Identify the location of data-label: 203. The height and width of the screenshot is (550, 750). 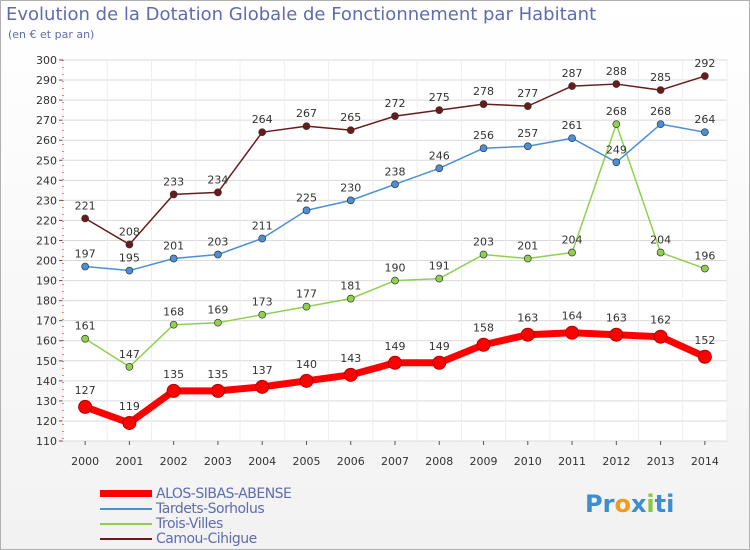
(217, 242).